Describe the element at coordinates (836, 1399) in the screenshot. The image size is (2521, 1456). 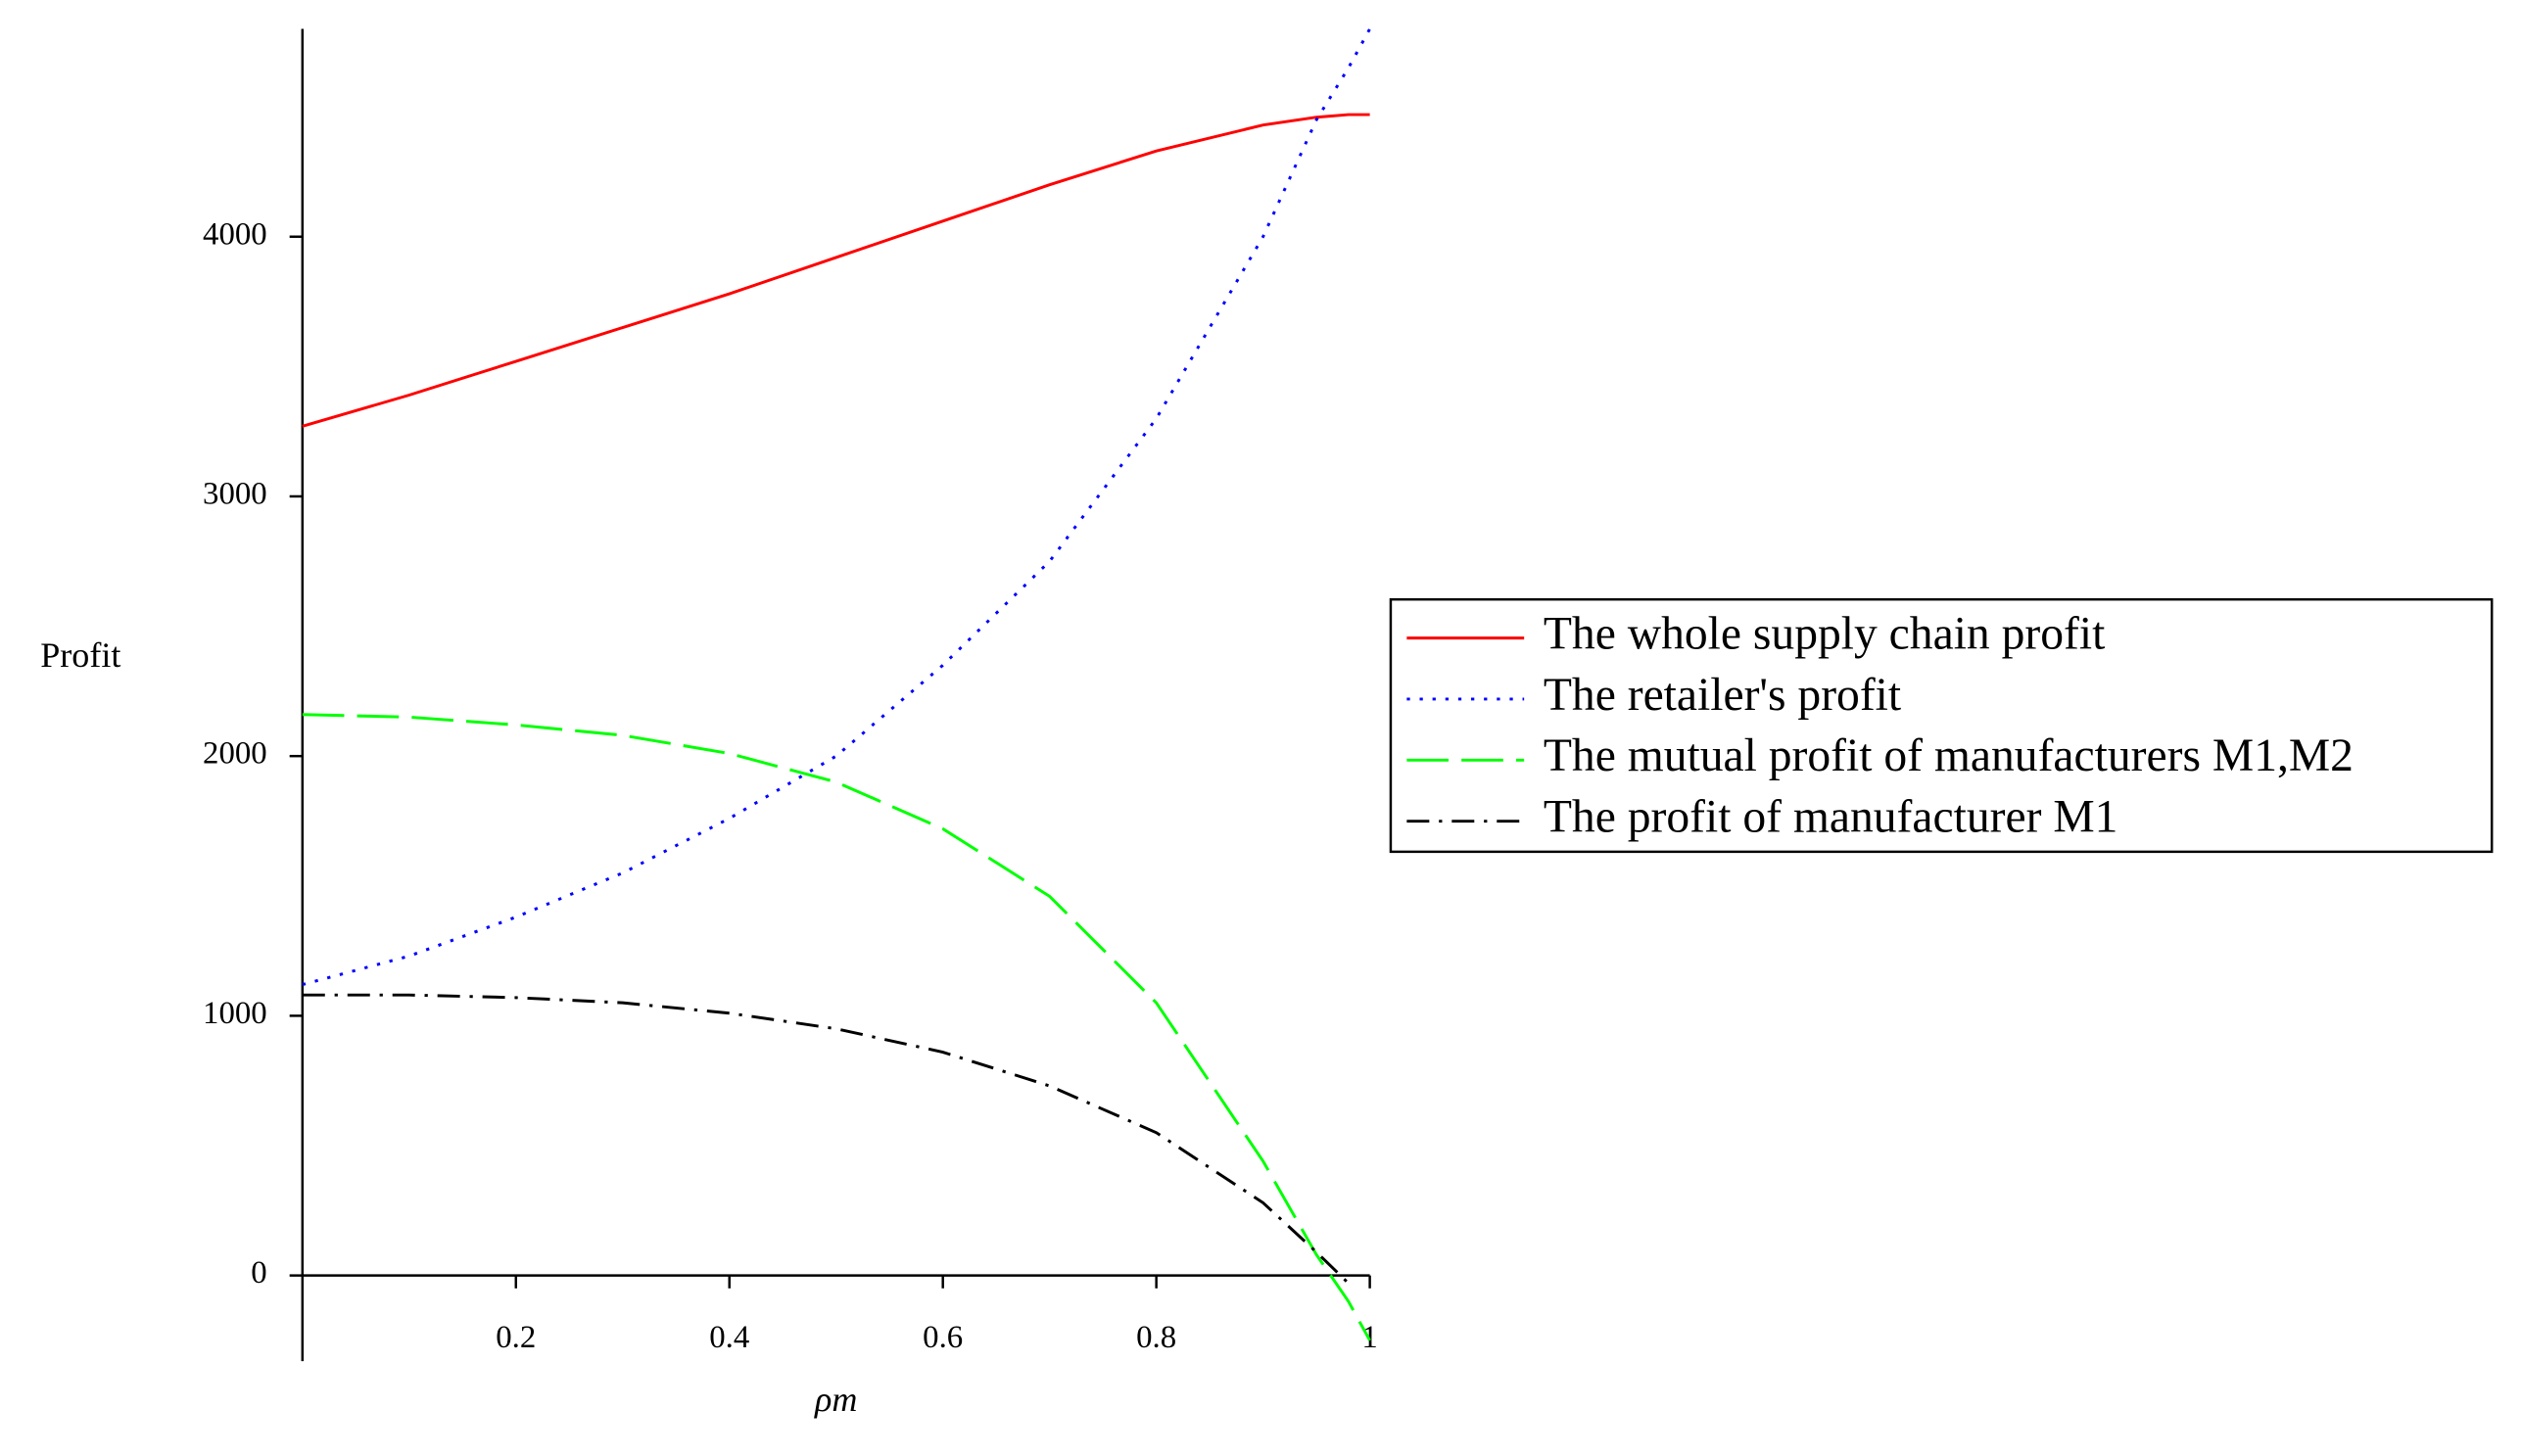
I see `x-axis-label: ρm` at that location.